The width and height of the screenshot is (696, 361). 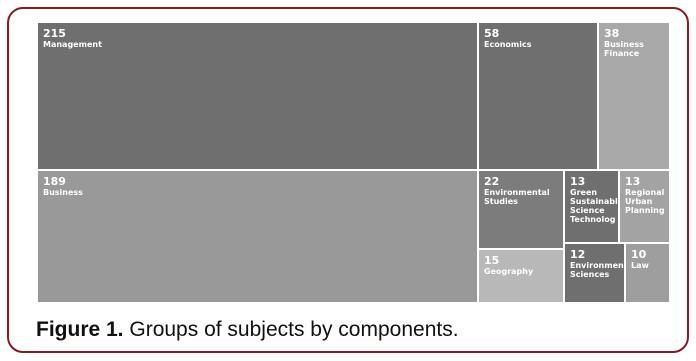 What do you see at coordinates (509, 271) in the screenshot?
I see `tile-label: Geography` at bounding box center [509, 271].